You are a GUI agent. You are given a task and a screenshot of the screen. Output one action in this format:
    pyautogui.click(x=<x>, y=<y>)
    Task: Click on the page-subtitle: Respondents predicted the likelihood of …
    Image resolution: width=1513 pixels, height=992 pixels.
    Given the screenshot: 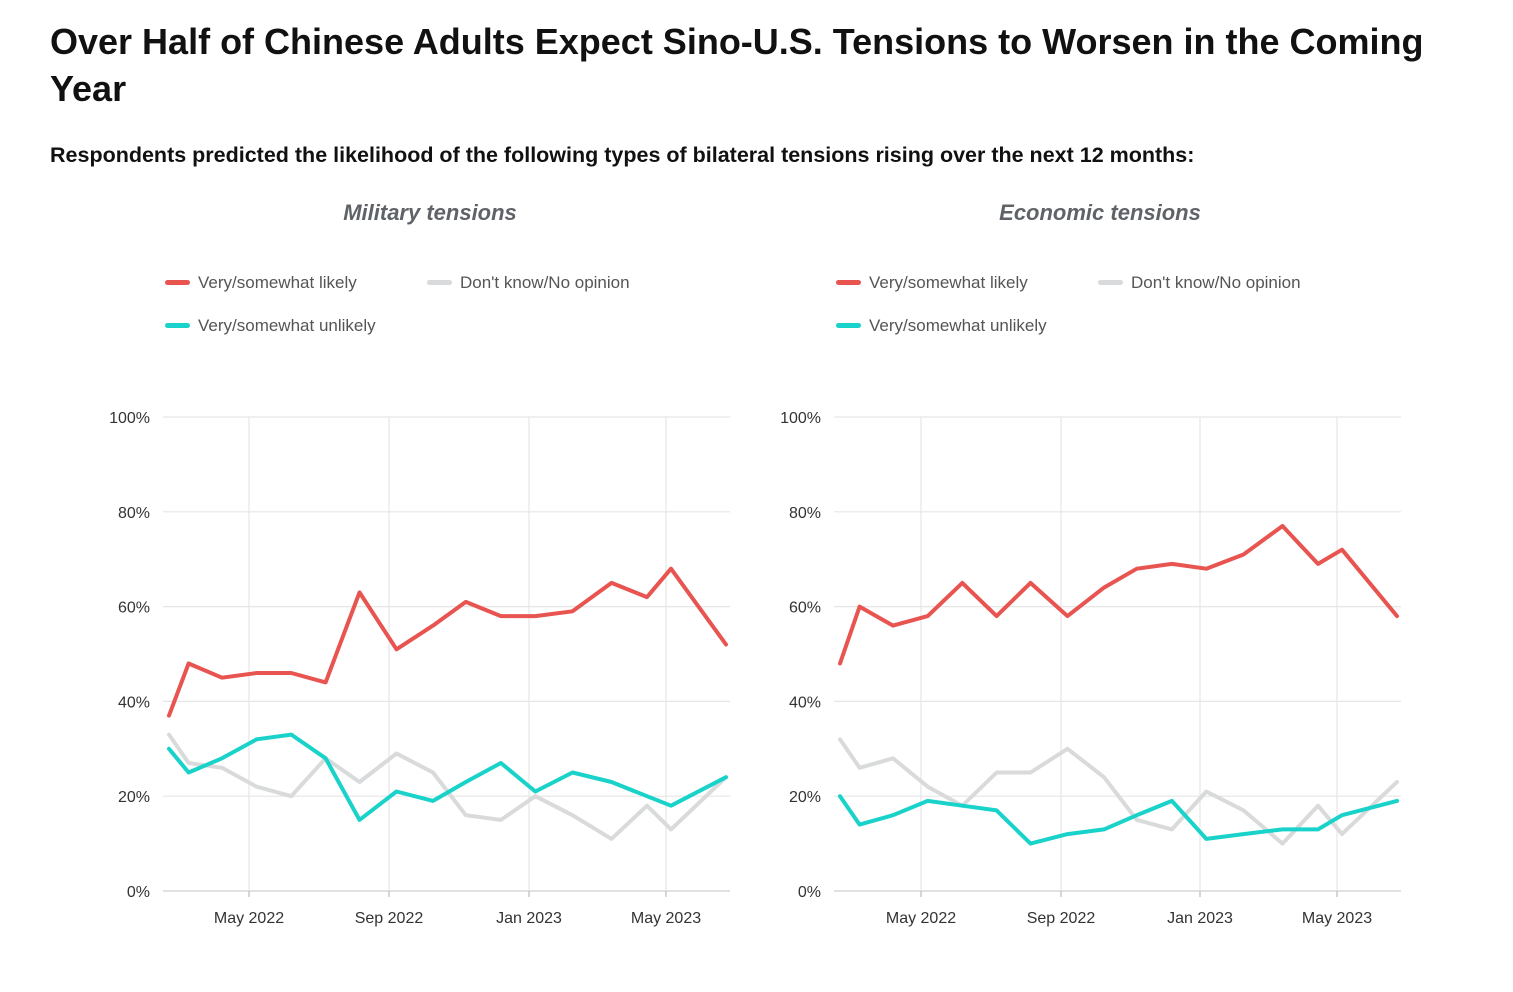 What is the action you would take?
    pyautogui.click(x=622, y=155)
    